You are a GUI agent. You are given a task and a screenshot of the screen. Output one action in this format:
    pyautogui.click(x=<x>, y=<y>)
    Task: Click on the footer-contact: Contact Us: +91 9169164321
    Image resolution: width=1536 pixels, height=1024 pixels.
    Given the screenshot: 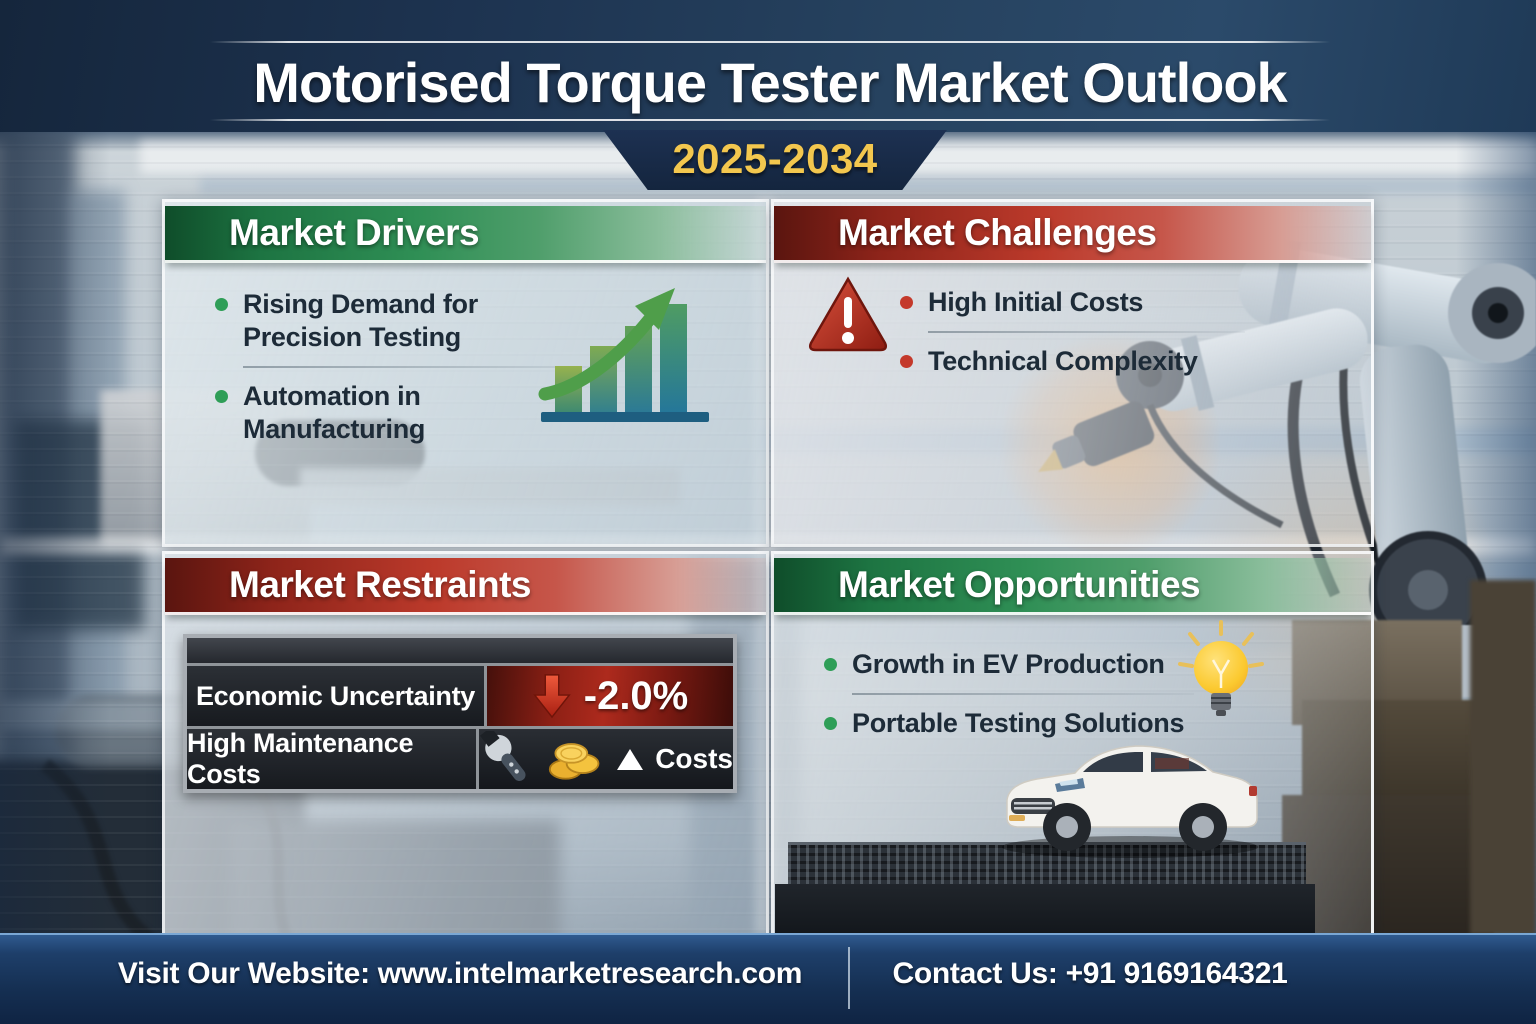 What is the action you would take?
    pyautogui.click(x=1090, y=973)
    